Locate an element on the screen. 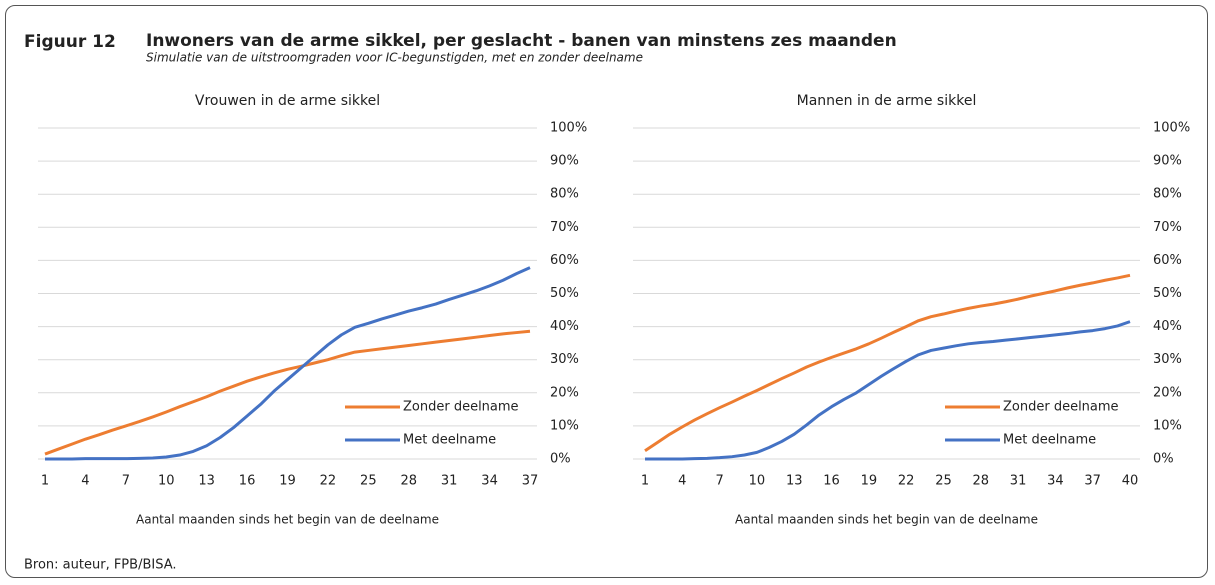 The image size is (1215, 585). x-tick-label: 40 is located at coordinates (1130, 481).